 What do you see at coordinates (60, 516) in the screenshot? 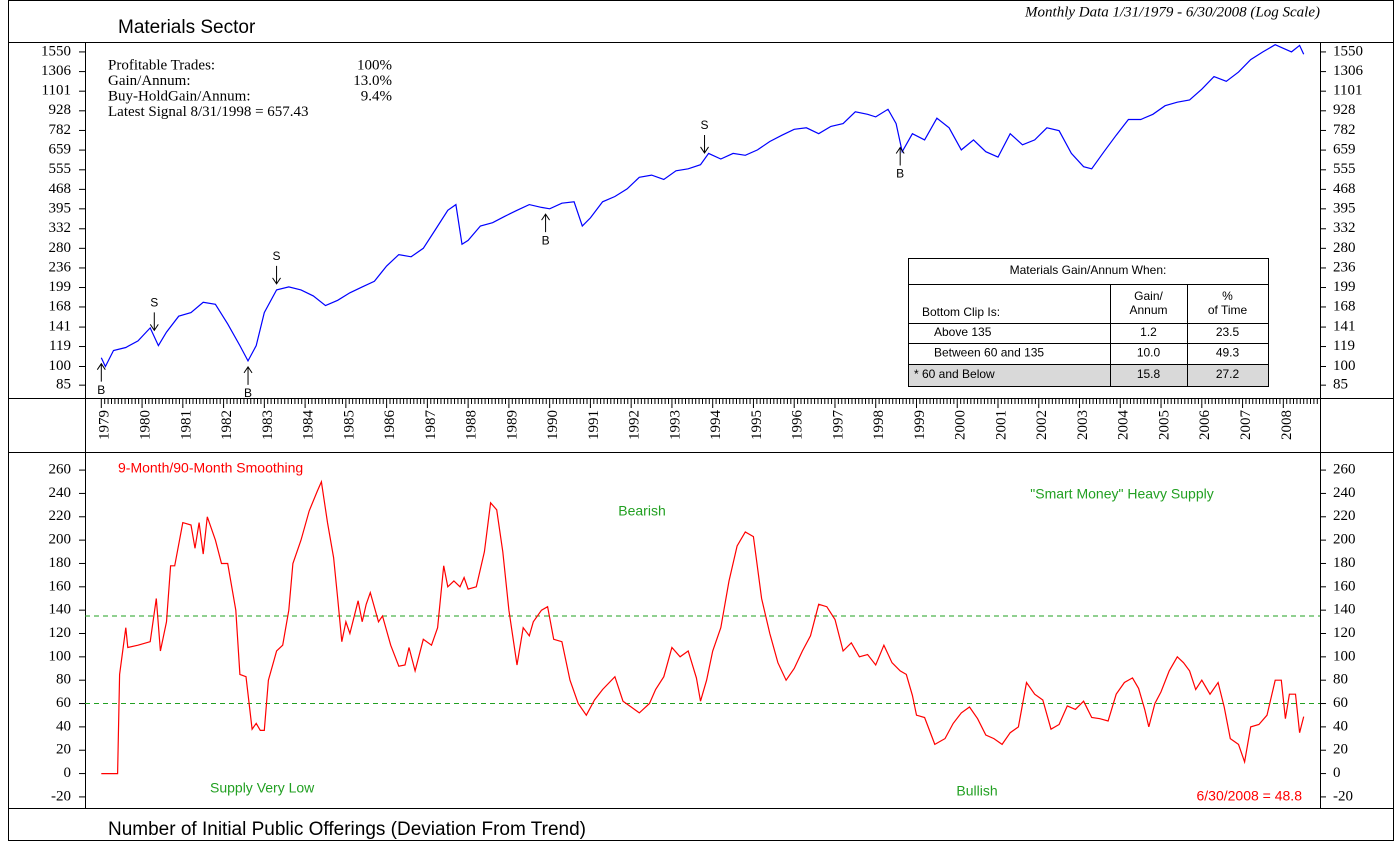
I see `y-tick-label: 220` at bounding box center [60, 516].